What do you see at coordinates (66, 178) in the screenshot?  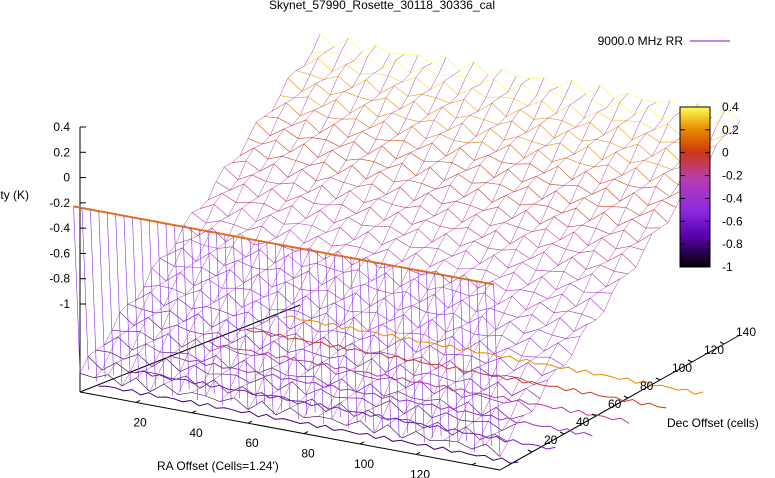 I see `z-tick-label: 0` at bounding box center [66, 178].